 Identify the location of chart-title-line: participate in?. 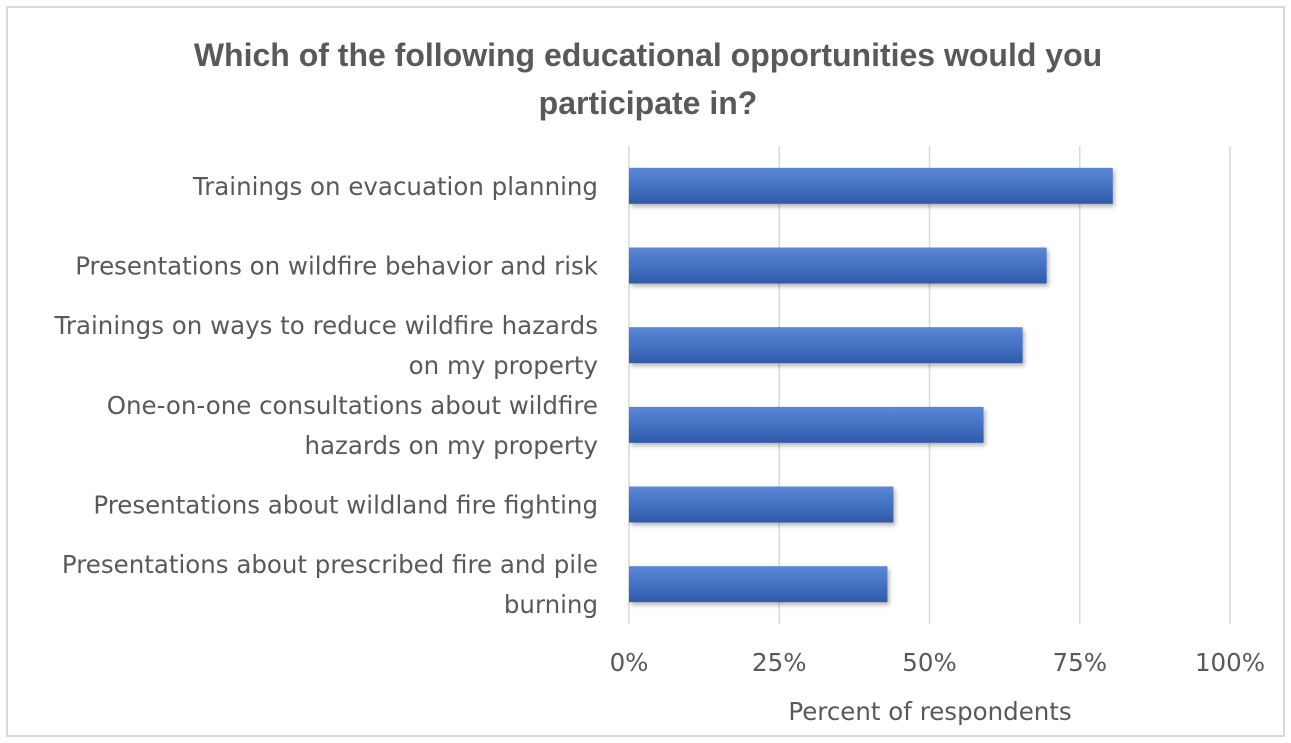
(648, 103).